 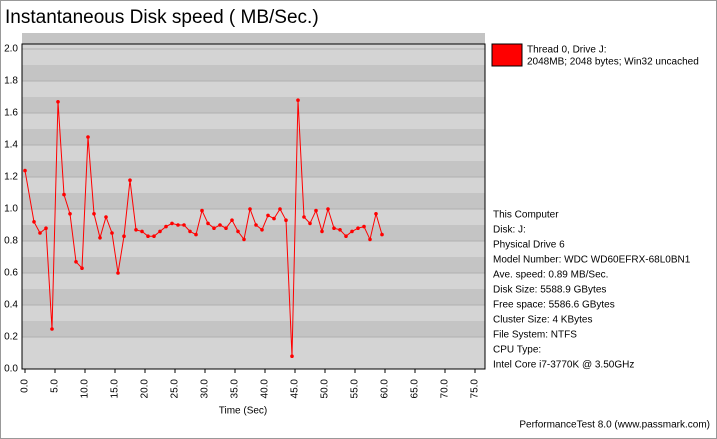 What do you see at coordinates (85, 389) in the screenshot?
I see `x-tick-label: 10.0` at bounding box center [85, 389].